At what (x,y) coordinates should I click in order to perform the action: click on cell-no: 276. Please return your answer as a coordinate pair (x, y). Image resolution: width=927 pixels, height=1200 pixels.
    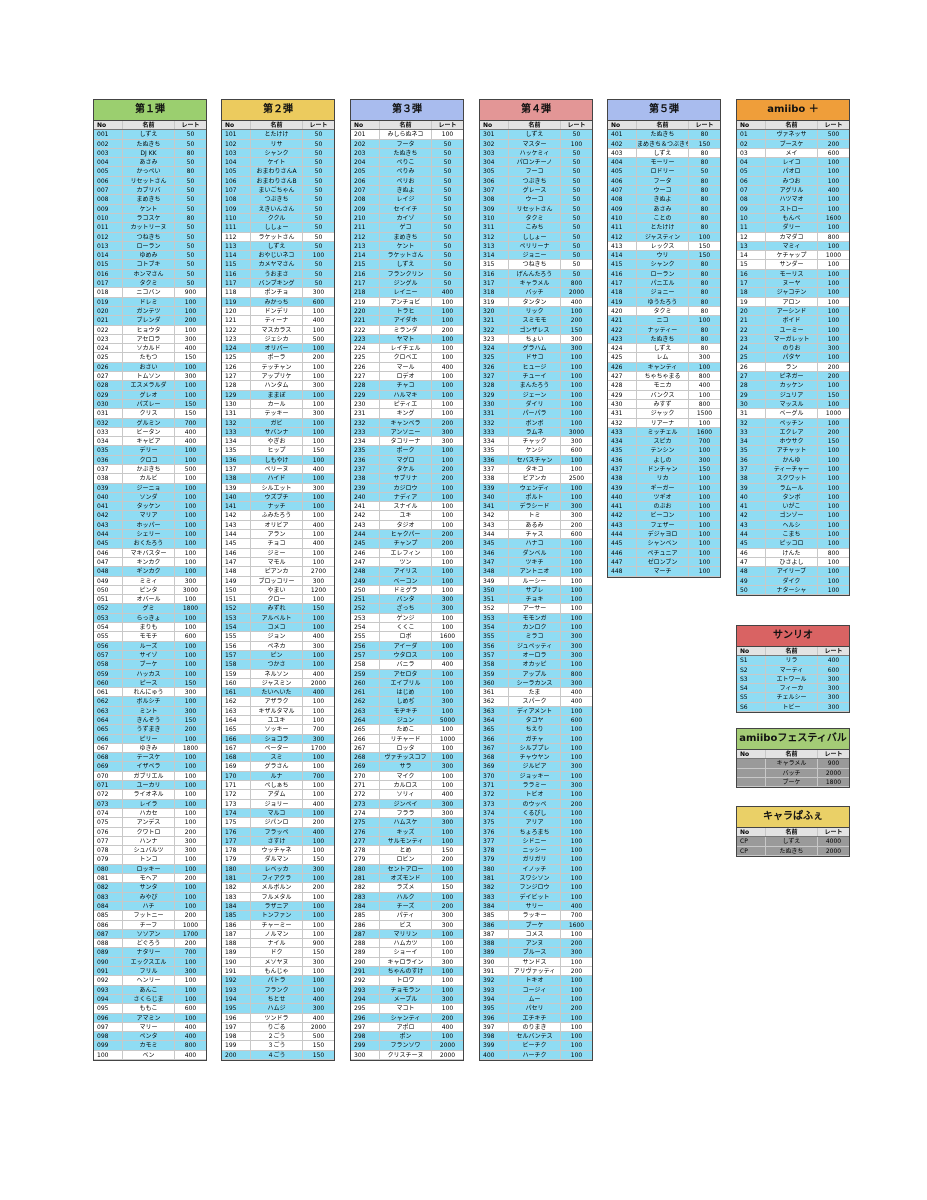
    Looking at the image, I should click on (365, 831).